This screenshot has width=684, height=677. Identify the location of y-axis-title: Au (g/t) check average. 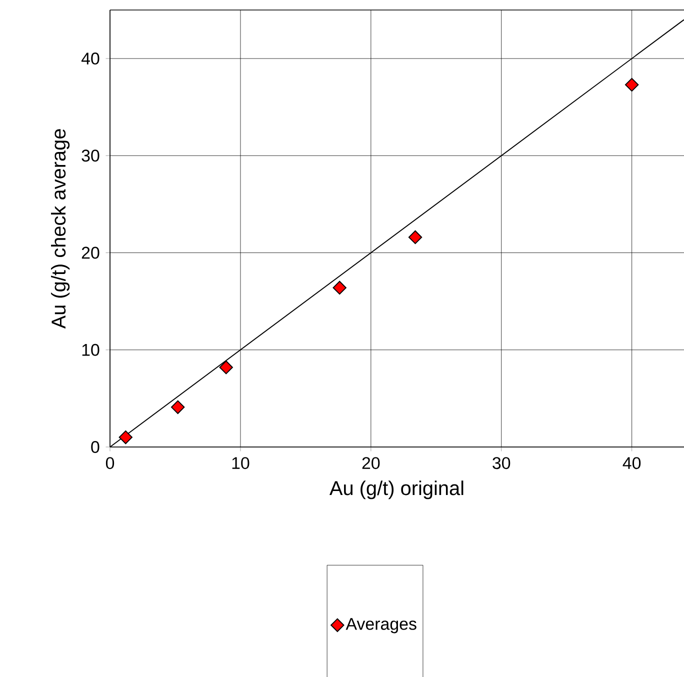
(60, 229).